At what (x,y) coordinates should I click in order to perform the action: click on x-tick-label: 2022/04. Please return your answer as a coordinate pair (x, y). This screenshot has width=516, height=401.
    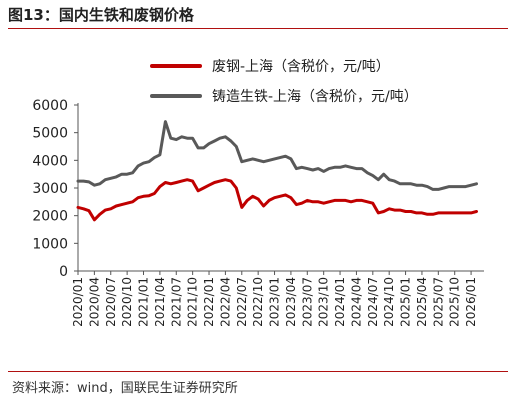
    Looking at the image, I should click on (225, 302).